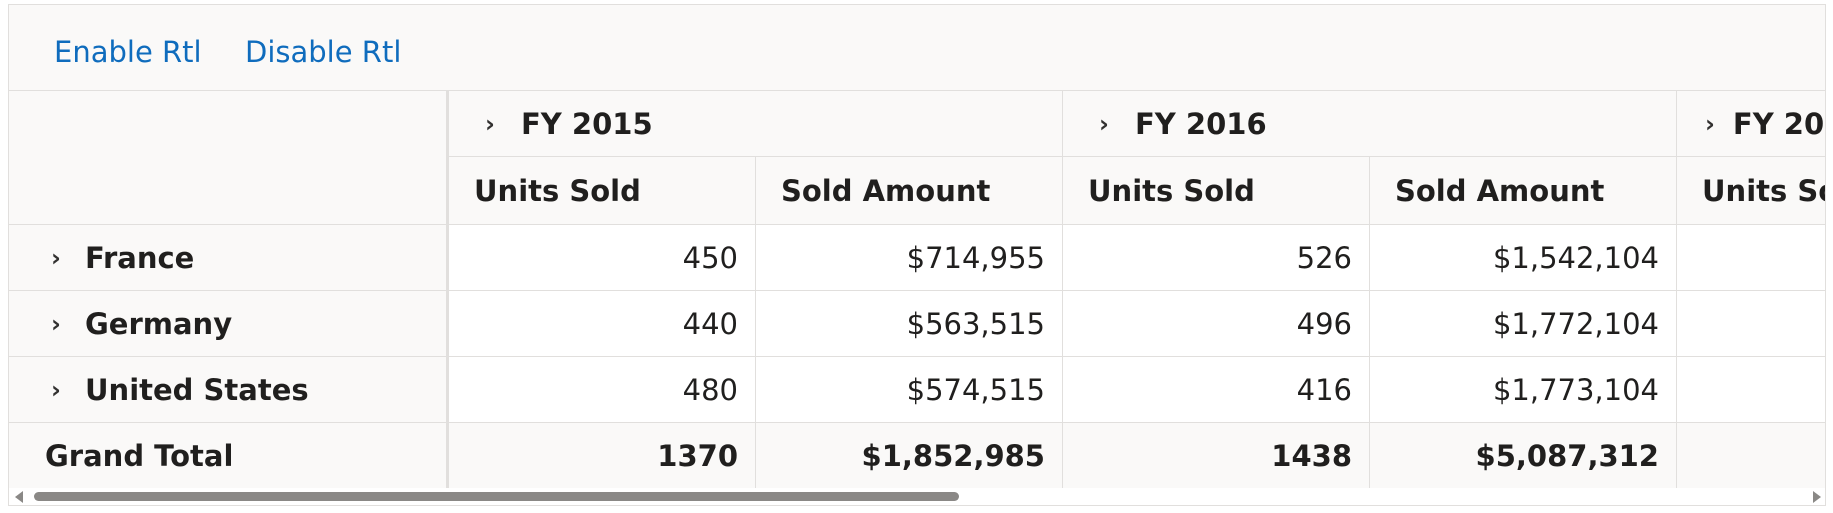 This screenshot has width=1833, height=513. I want to click on measure-header: Units Sol, so click(1751, 191).